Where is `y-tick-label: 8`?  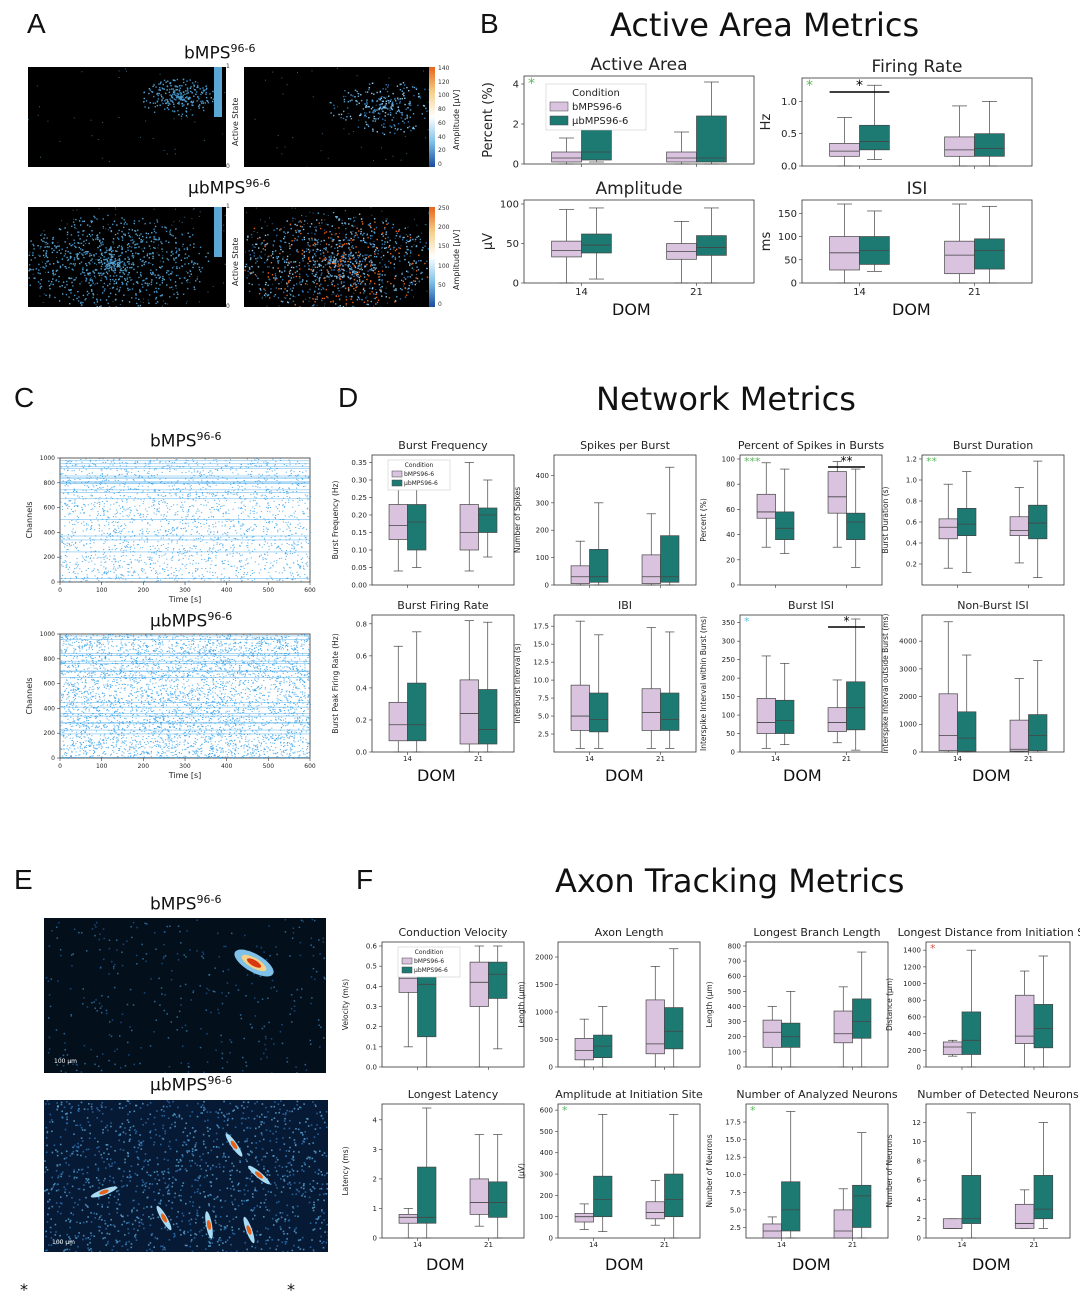 y-tick-label: 8 is located at coordinates (919, 1161).